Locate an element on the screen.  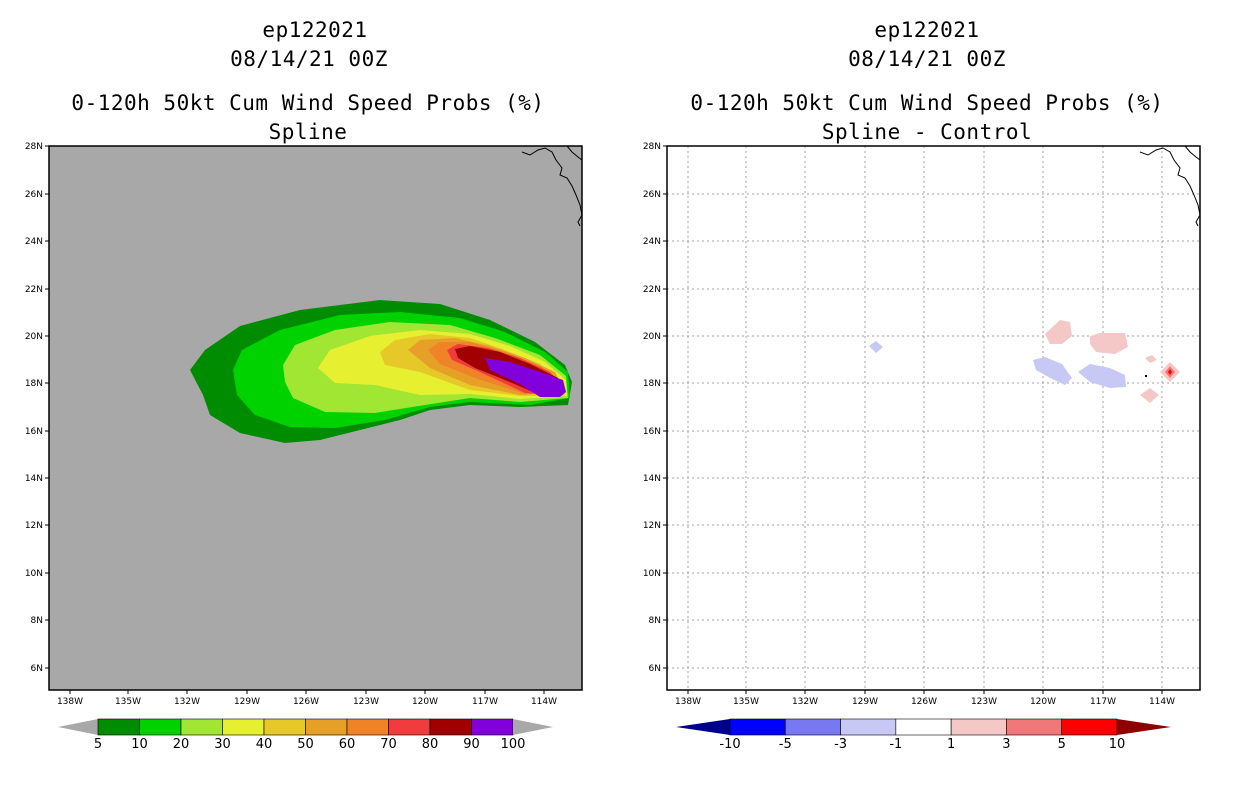
left-lat-tick-label: 24N is located at coordinates (34, 242).